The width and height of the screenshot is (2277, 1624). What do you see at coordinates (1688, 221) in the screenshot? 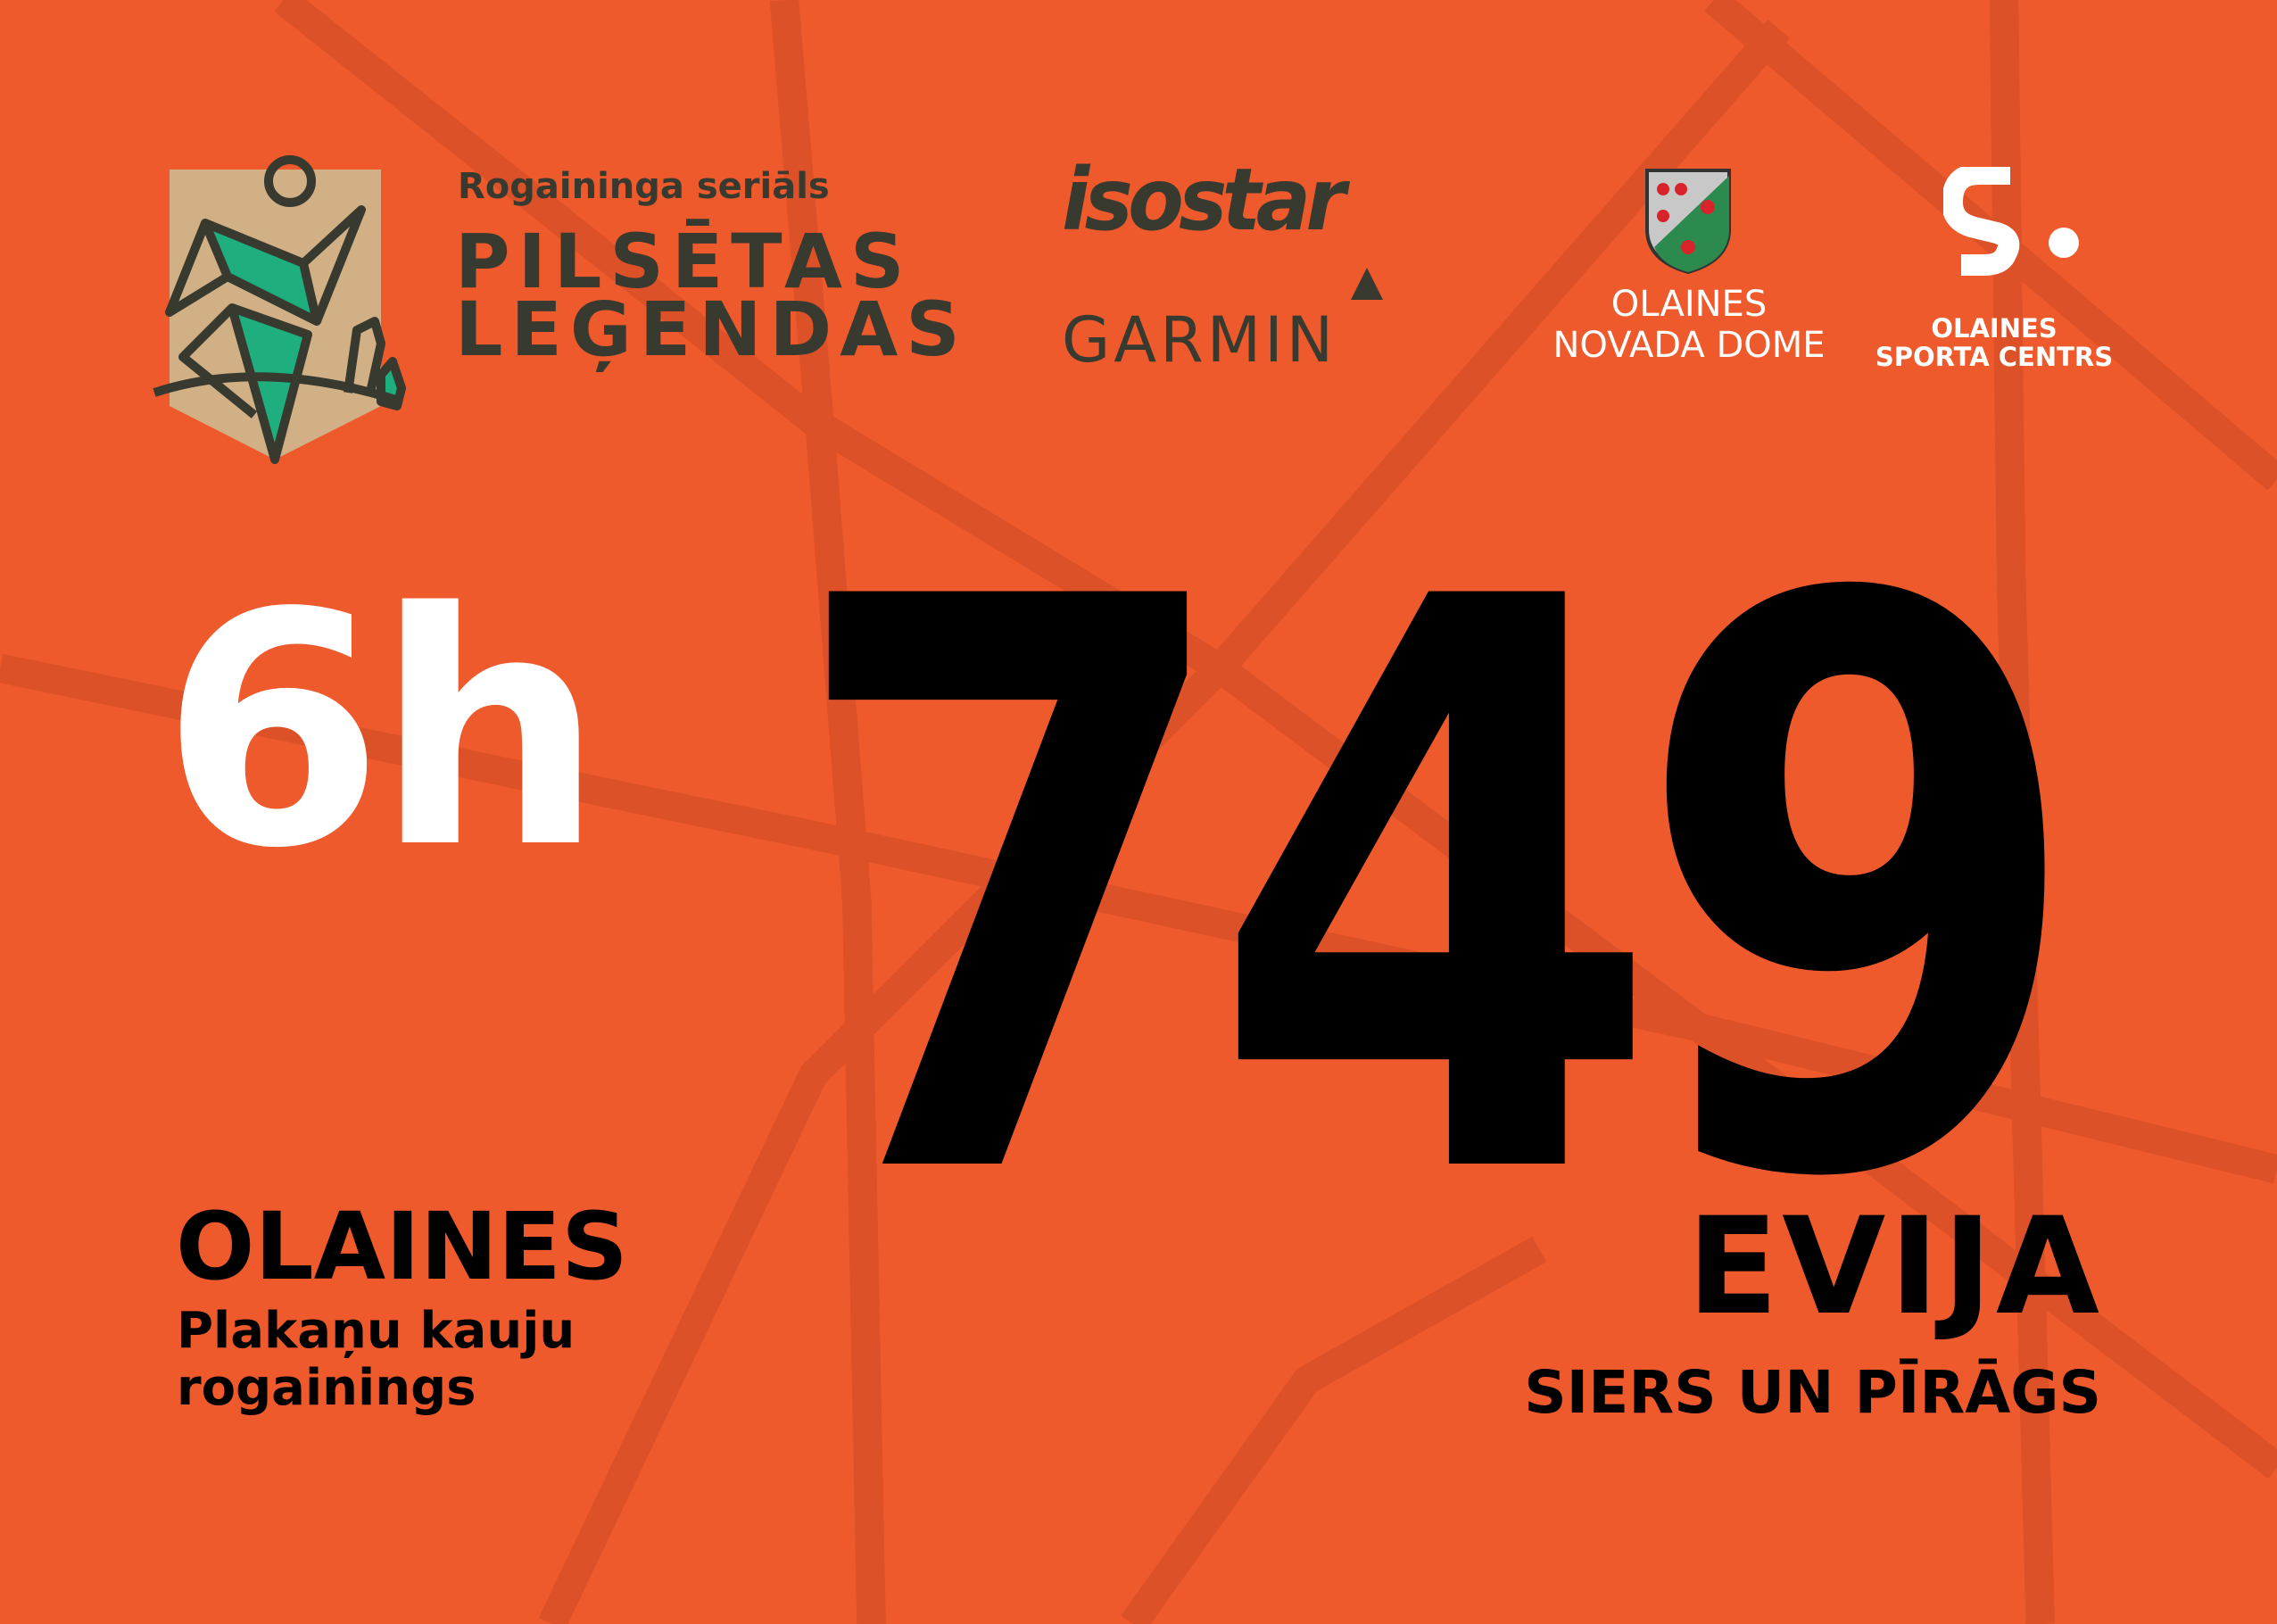
I see `olaine-coat-of-arms-icon` at bounding box center [1688, 221].